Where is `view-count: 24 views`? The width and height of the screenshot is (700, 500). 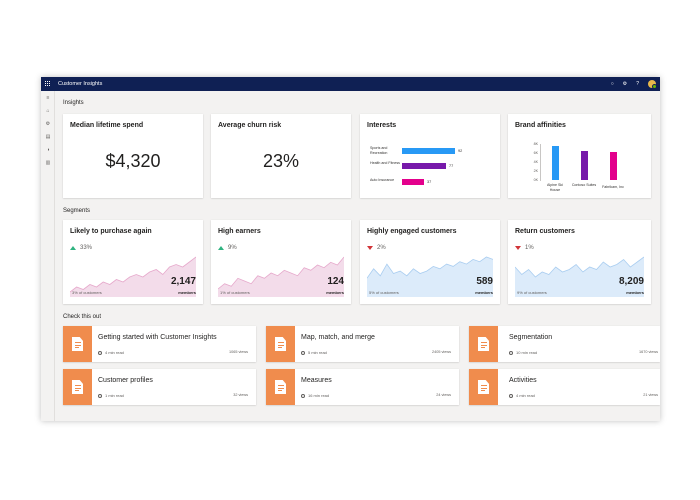 view-count: 24 views is located at coordinates (443, 395).